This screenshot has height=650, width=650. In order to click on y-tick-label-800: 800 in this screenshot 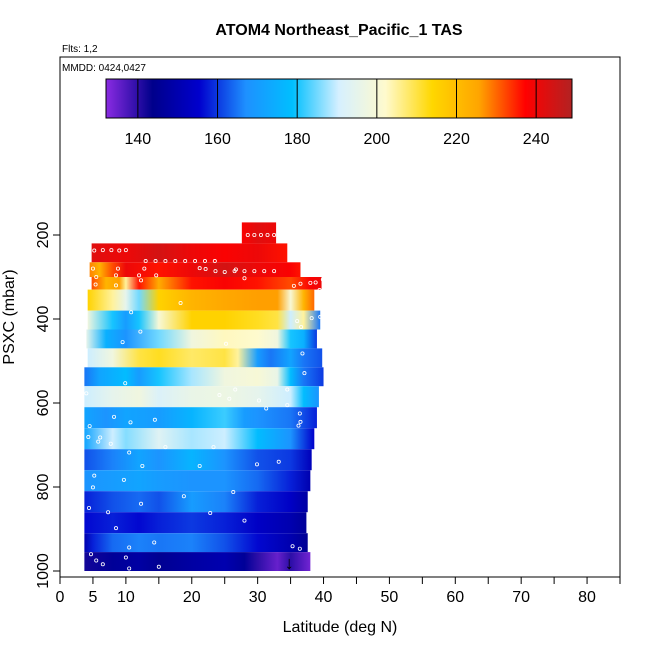, I will do `click(43, 487)`.